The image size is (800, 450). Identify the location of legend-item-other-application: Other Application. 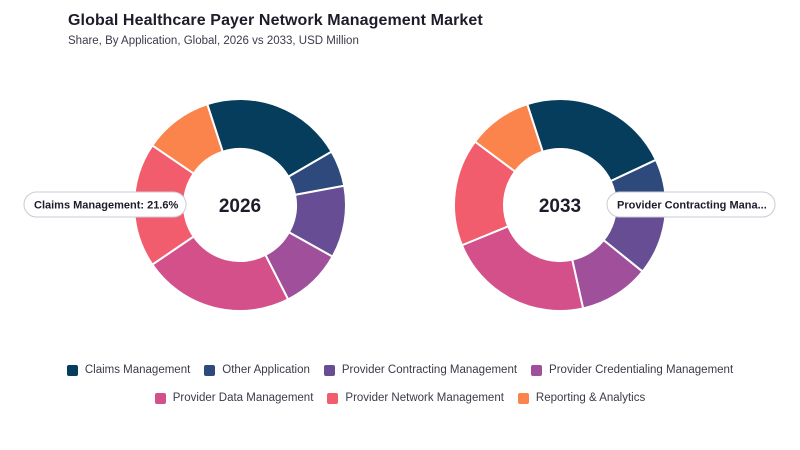
(257, 370).